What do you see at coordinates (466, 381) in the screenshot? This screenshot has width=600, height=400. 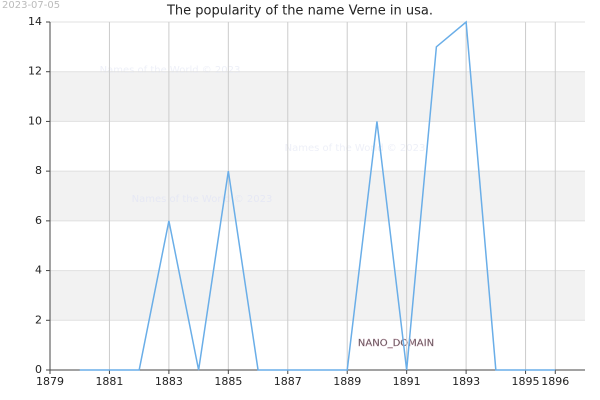 I see `x-tick-label: 1893` at bounding box center [466, 381].